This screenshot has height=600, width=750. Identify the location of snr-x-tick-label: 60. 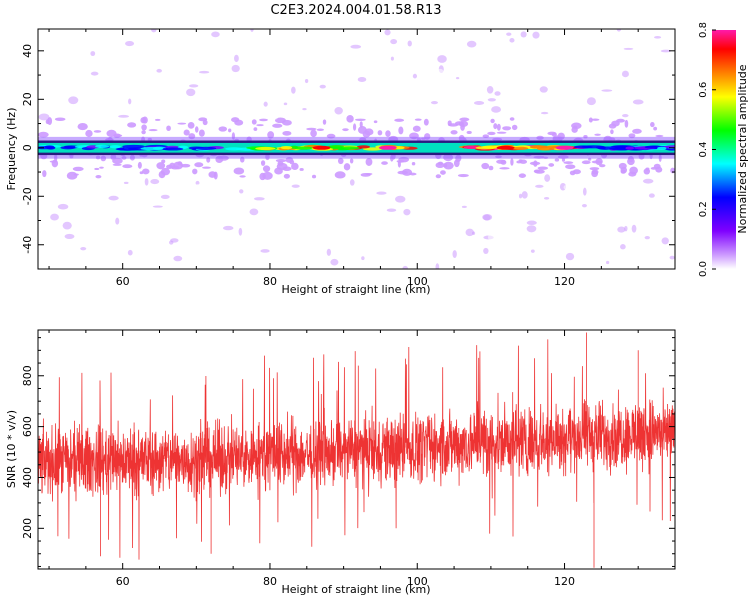
(123, 581).